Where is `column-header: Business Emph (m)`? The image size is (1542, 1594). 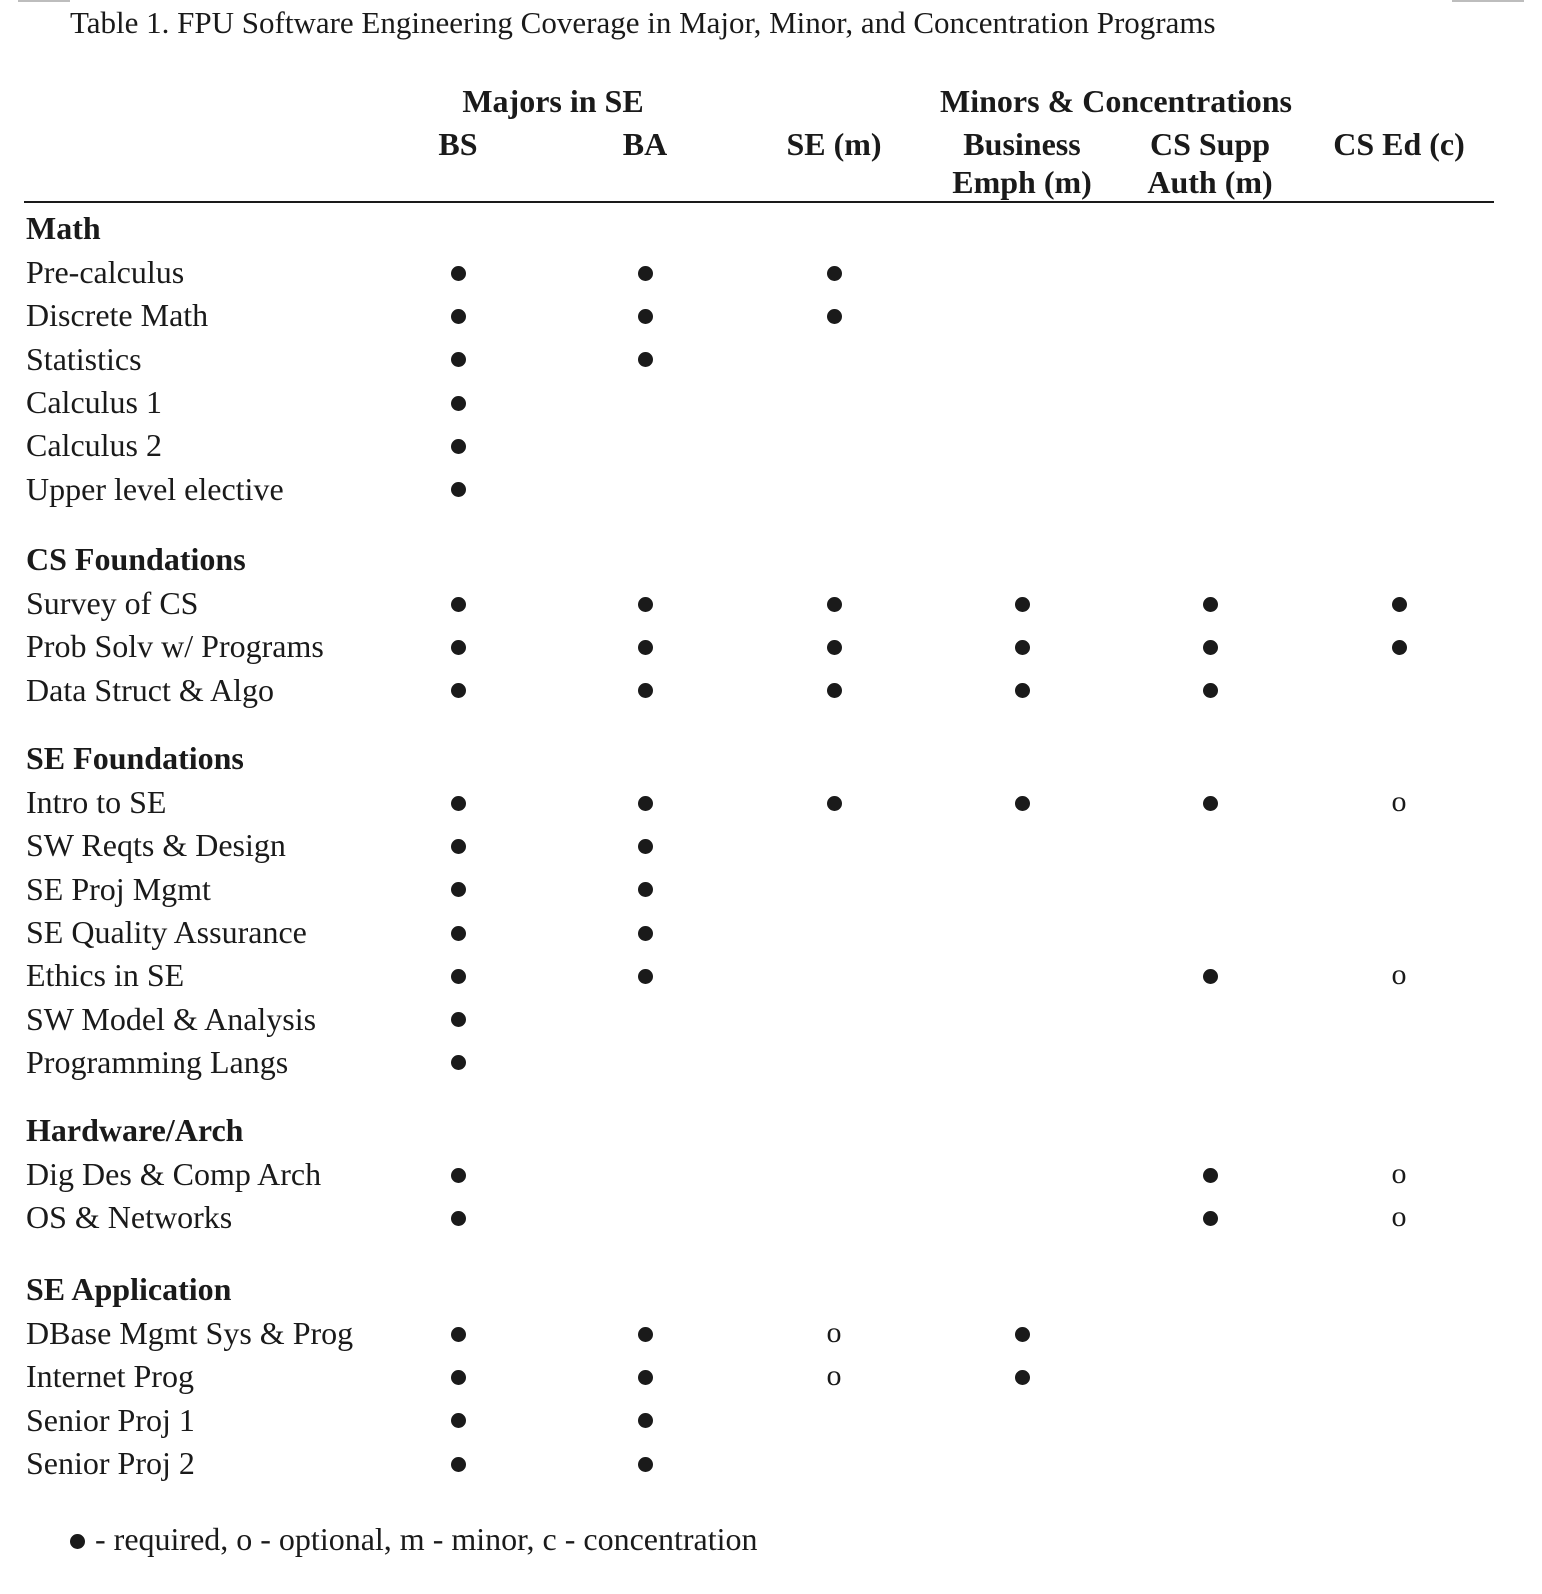
column-header: Business Emph (m) is located at coordinates (1022, 163).